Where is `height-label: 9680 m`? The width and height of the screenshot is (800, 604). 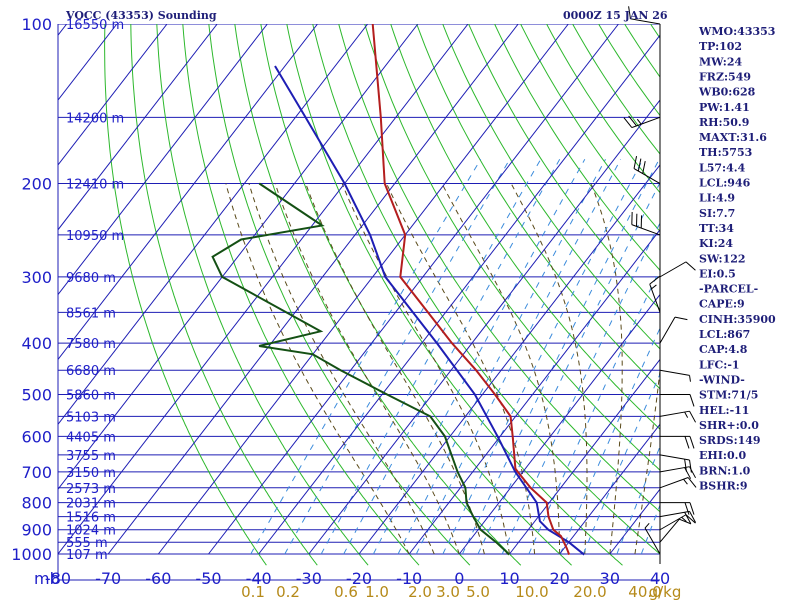
height-label: 9680 m is located at coordinates (91, 278).